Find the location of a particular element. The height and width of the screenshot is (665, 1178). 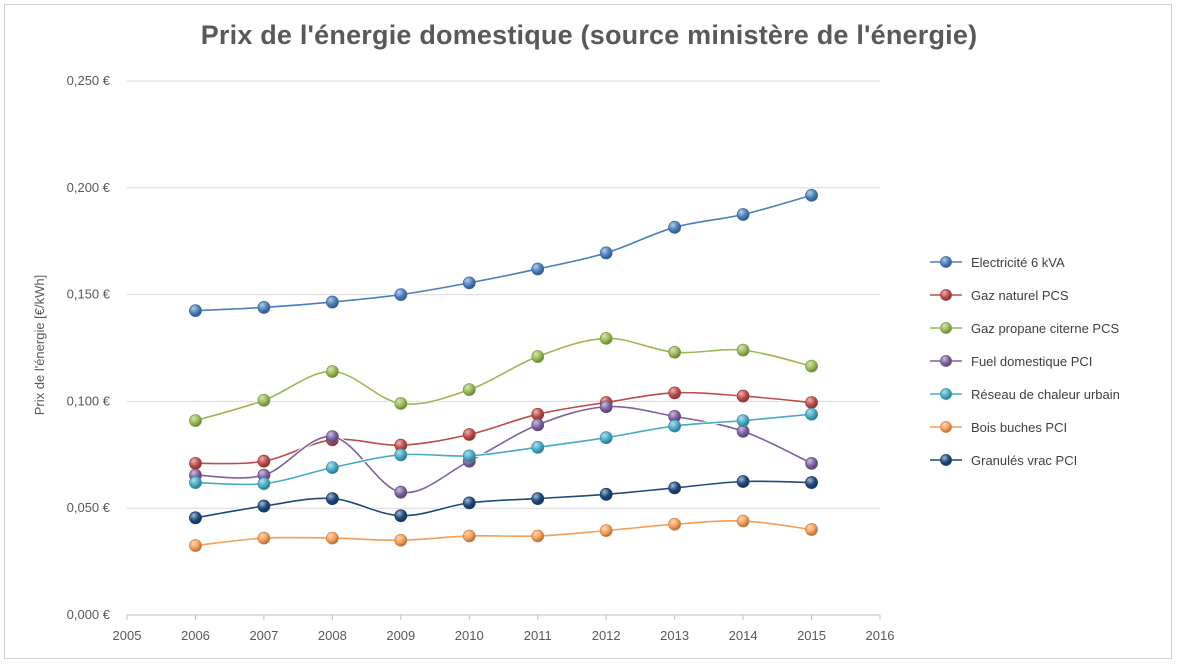

y-tick-label: 0,050 € is located at coordinates (89, 507).